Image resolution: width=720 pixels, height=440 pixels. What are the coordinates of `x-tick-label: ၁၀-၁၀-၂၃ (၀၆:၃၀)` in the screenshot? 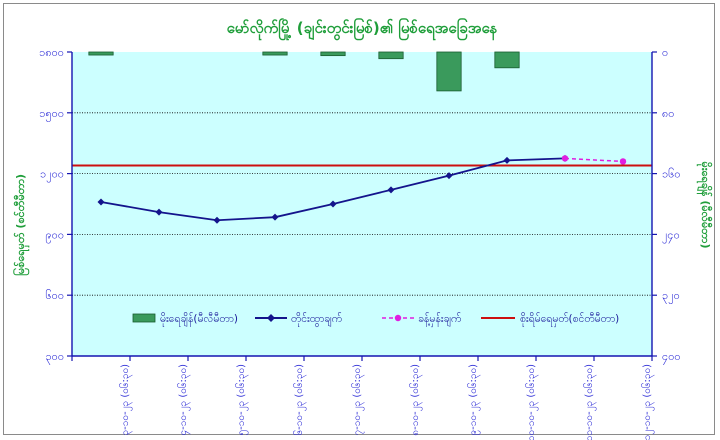 It's located at (531, 402).